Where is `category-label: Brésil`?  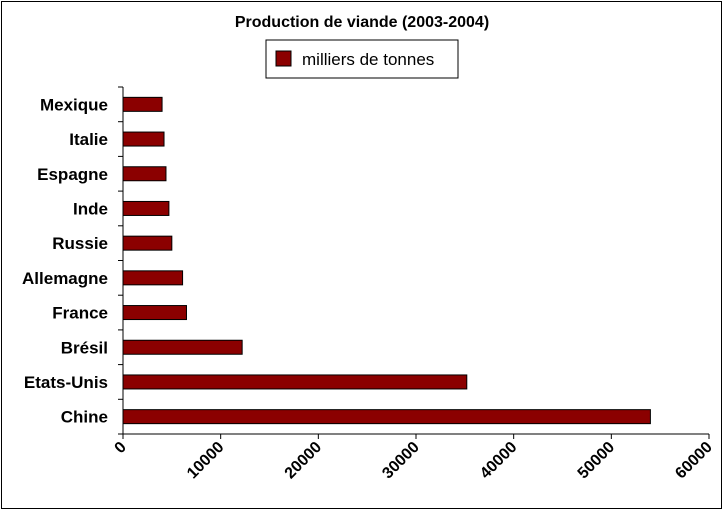 category-label: Brésil is located at coordinates (84, 347).